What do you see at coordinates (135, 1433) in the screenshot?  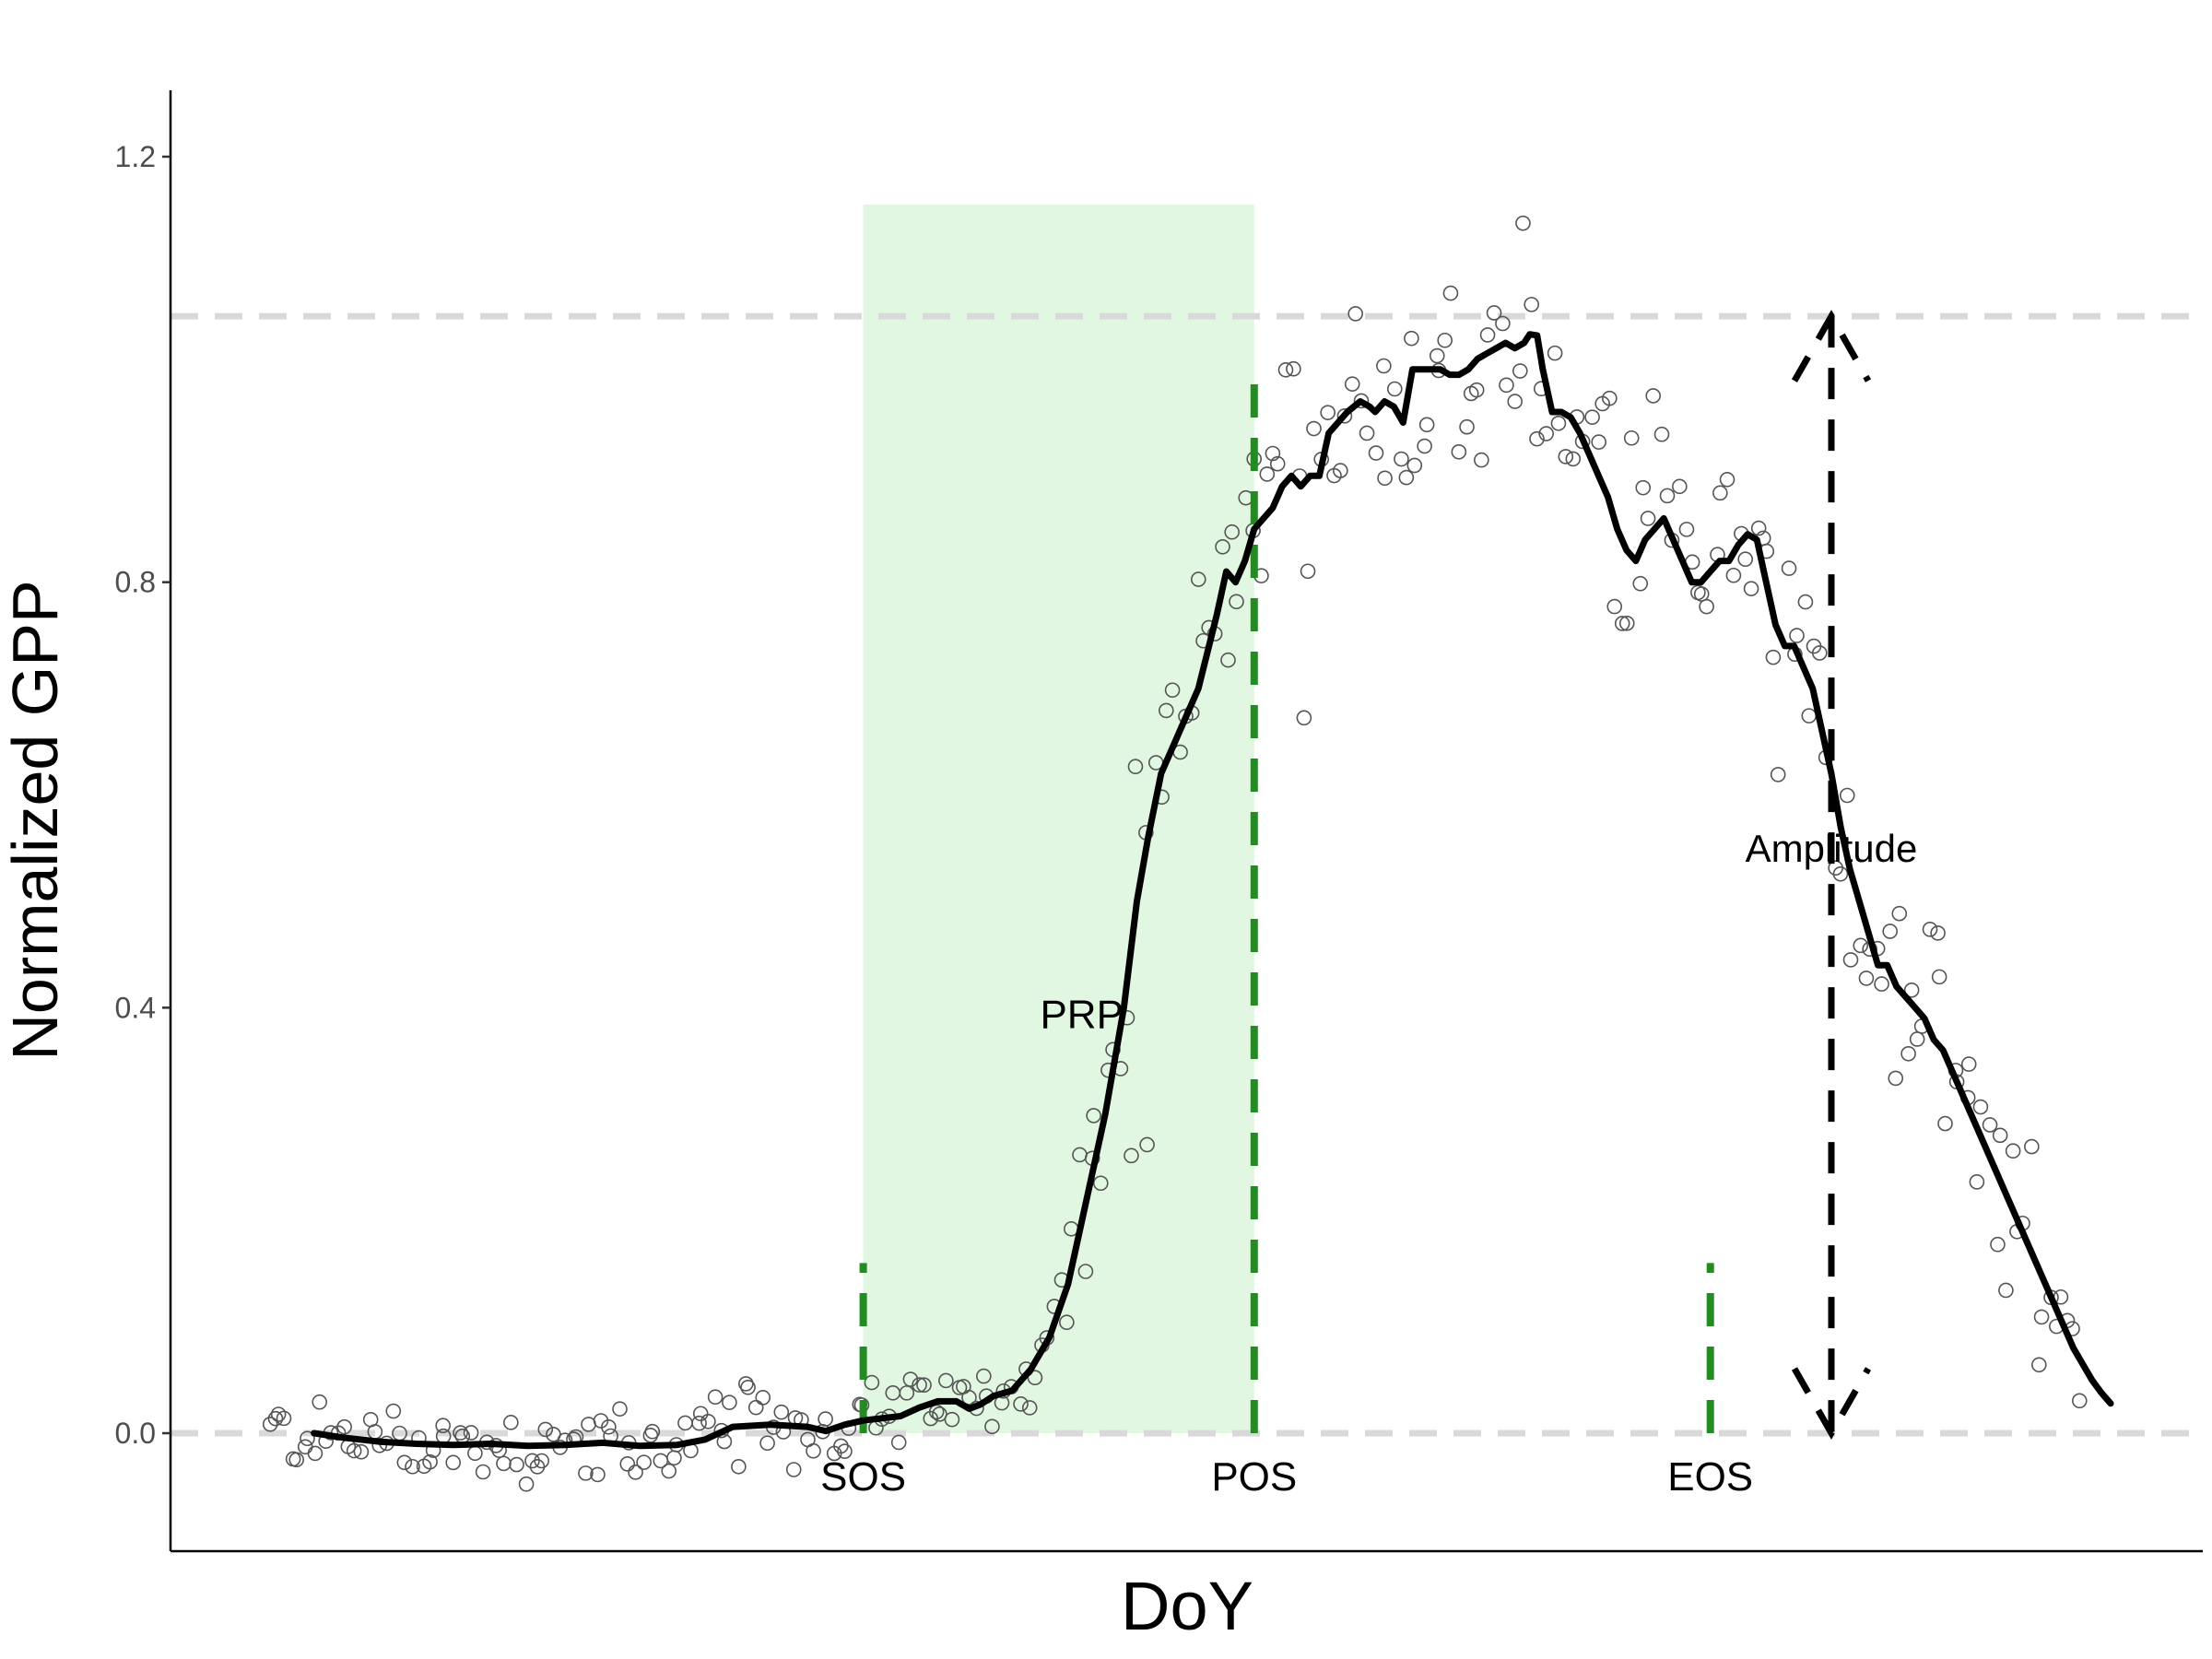 I see `y-tick-label: 0.0` at bounding box center [135, 1433].